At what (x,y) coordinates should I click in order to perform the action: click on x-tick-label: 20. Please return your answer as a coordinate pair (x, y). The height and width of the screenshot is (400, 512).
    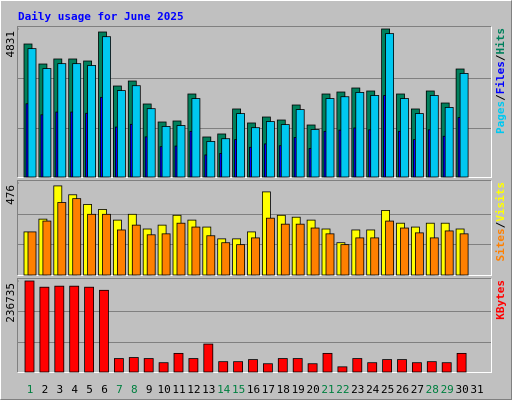
    Looking at the image, I should click on (312, 389).